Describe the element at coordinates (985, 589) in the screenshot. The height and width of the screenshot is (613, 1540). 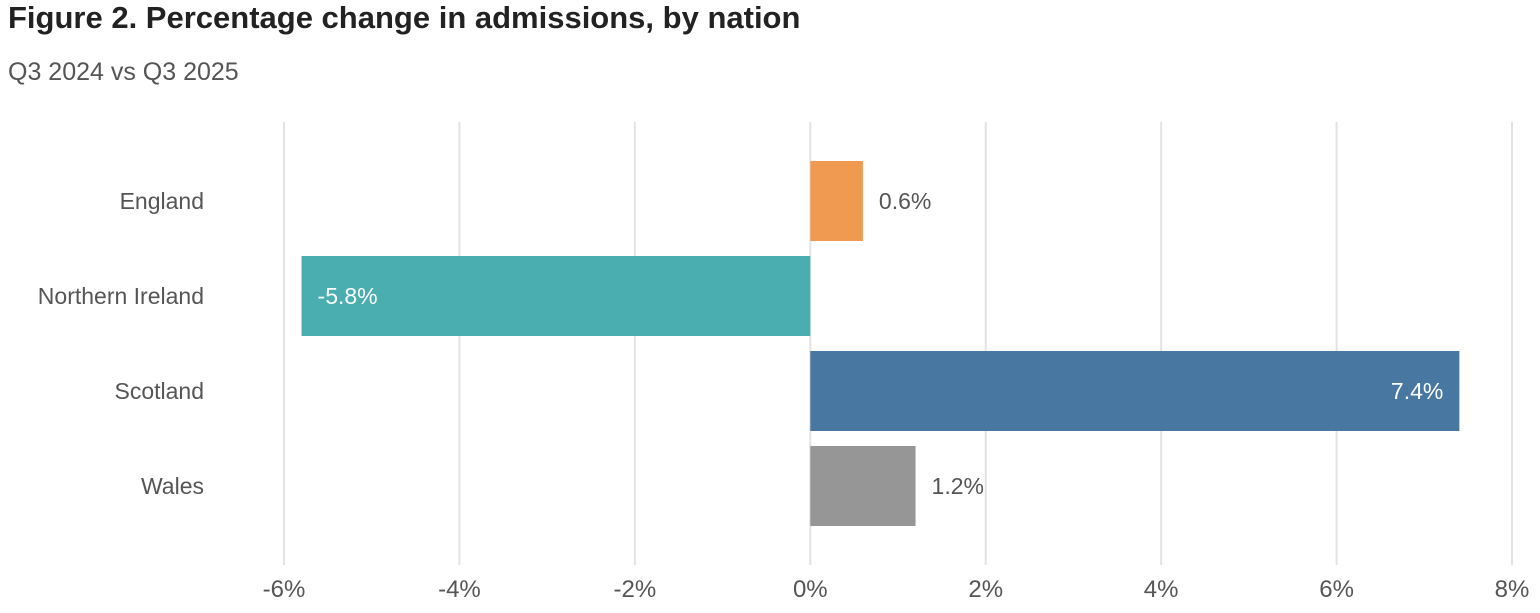
I see `x-tick-label: 2%` at that location.